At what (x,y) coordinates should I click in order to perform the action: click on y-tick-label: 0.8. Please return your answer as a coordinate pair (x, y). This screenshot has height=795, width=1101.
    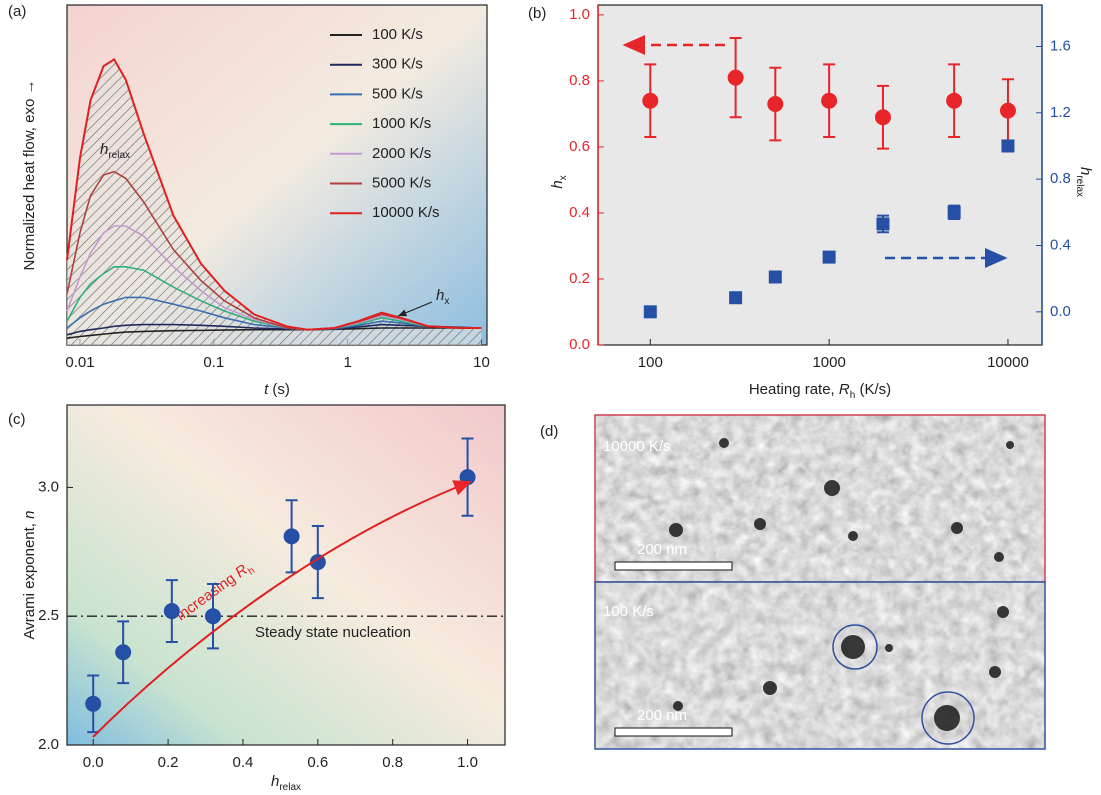
    Looking at the image, I should click on (579, 80).